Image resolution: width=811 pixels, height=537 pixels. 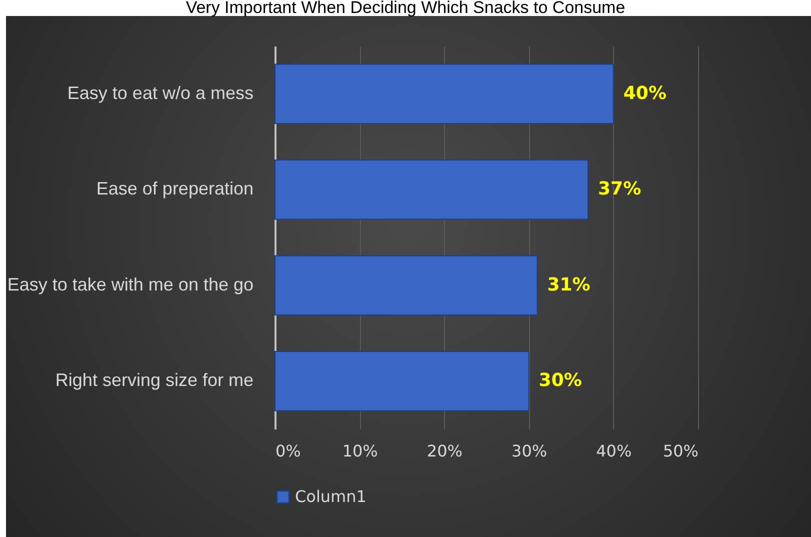 What do you see at coordinates (154, 380) in the screenshot?
I see `y-tick-label: Right serving size for me` at bounding box center [154, 380].